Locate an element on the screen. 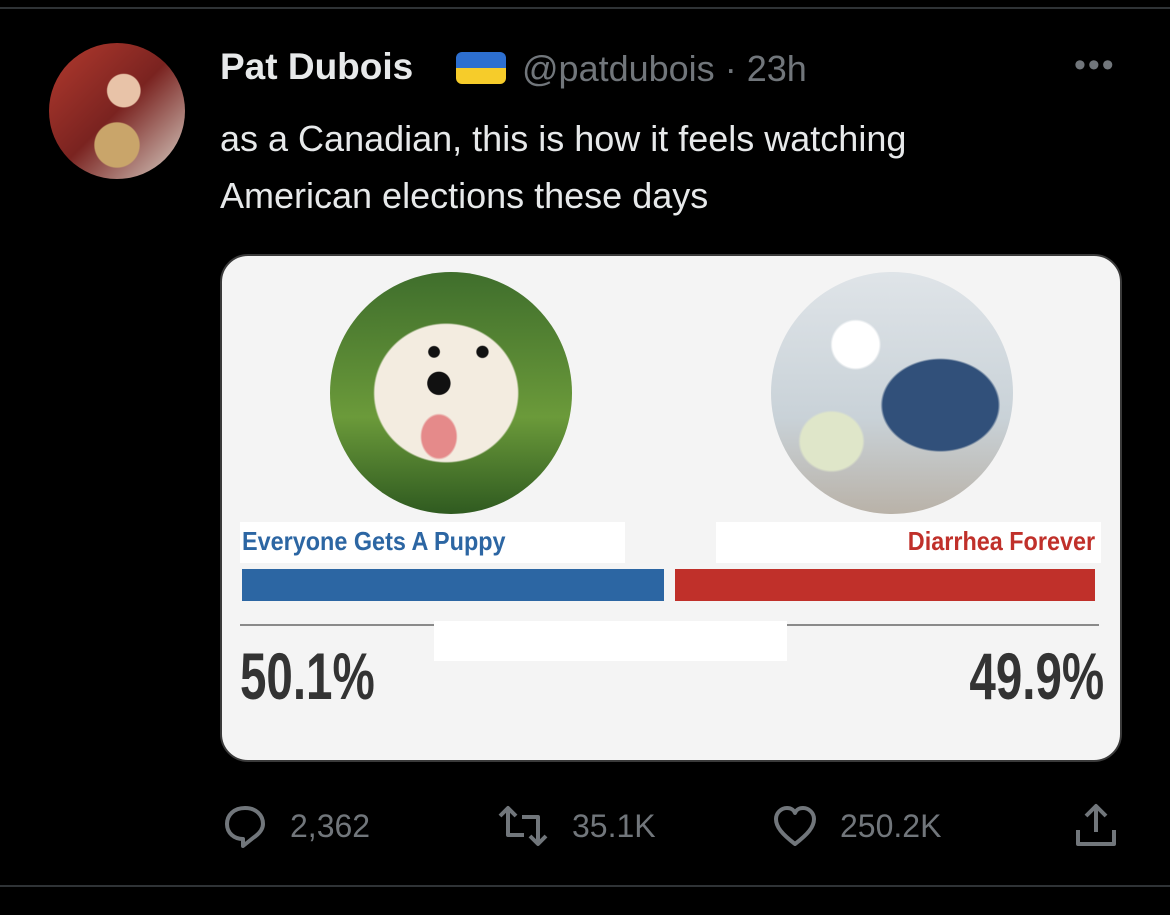 This screenshot has width=1170, height=915. share-button is located at coordinates (1096, 825).